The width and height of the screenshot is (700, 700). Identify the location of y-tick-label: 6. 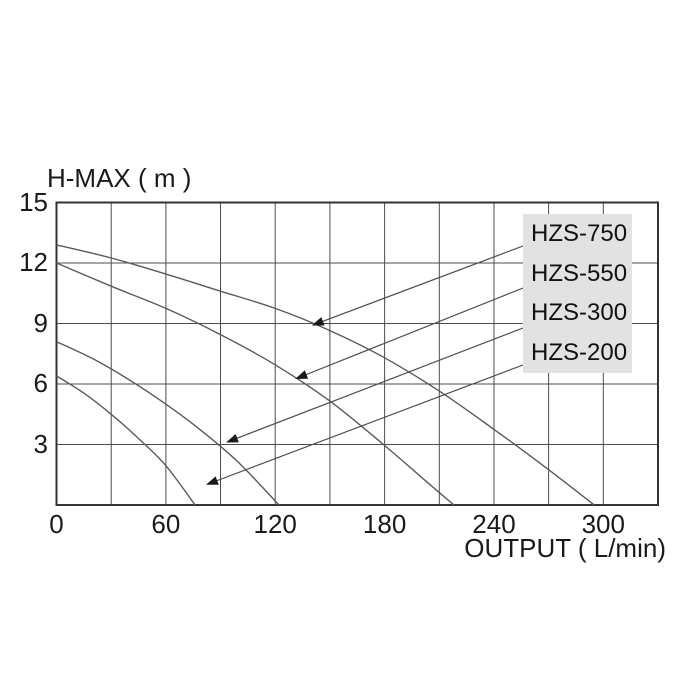
(40, 382).